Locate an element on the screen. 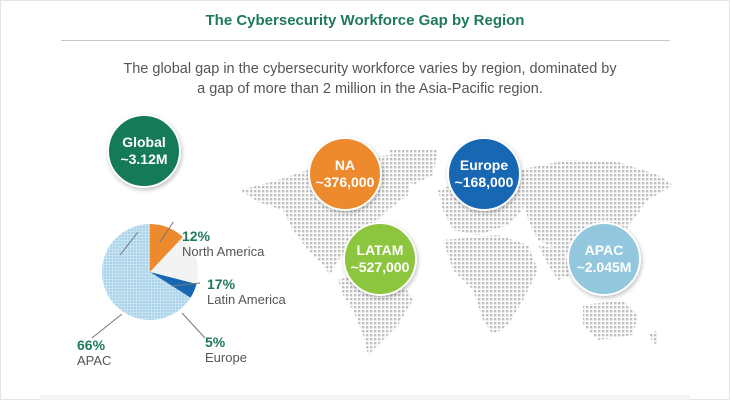  pie-label-europe: 5% Europe is located at coordinates (226, 349).